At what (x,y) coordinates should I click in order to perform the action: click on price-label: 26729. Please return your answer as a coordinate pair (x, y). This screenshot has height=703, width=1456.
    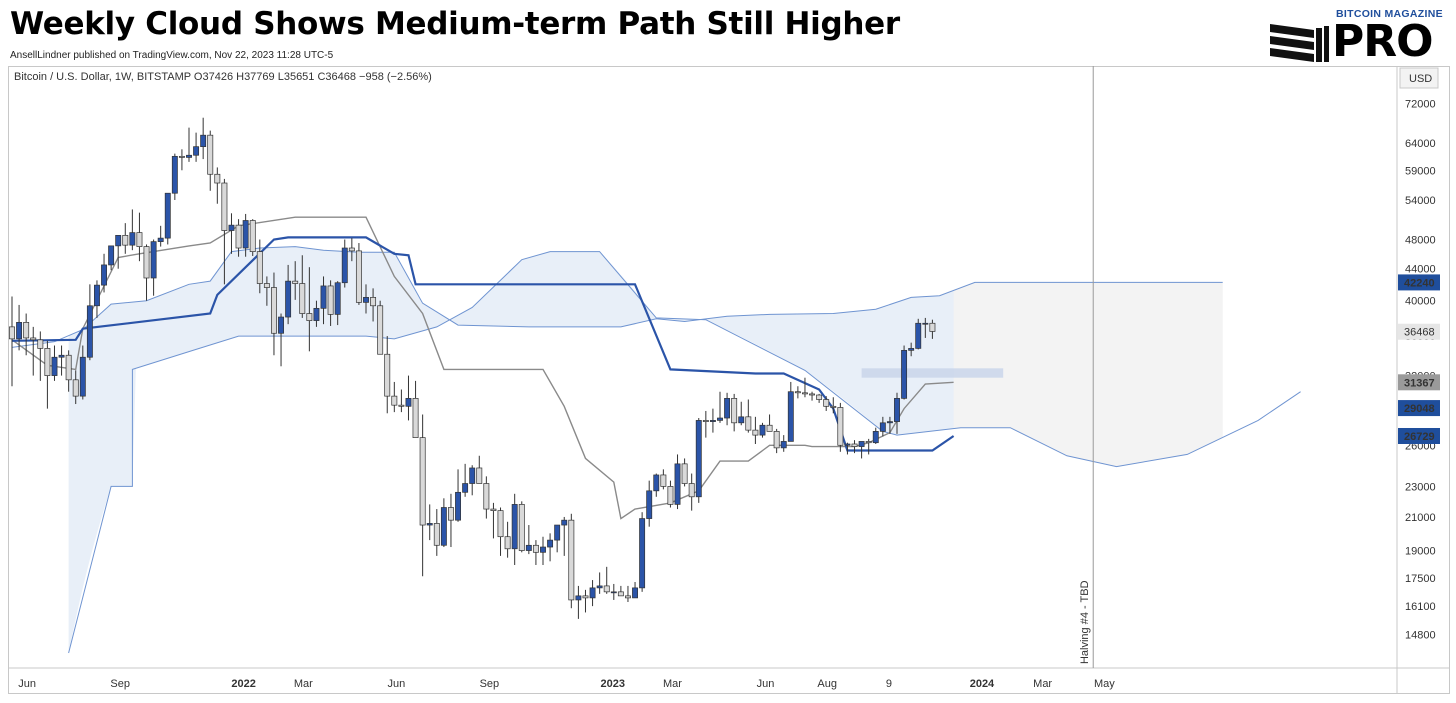
    Looking at the image, I should click on (1419, 437).